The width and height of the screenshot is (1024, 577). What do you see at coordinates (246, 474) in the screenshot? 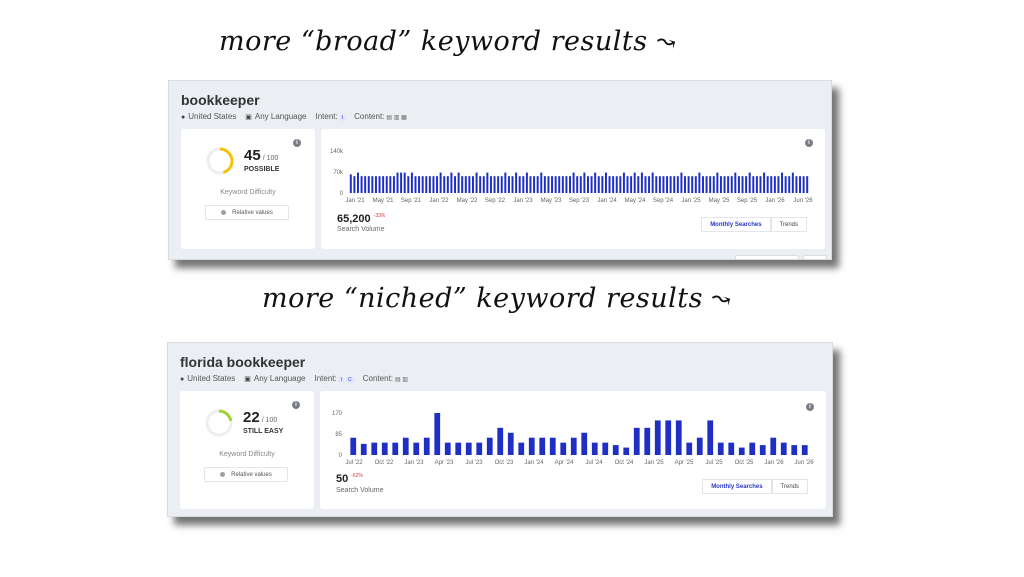
I see `relative-values-button: Relative values` at bounding box center [246, 474].